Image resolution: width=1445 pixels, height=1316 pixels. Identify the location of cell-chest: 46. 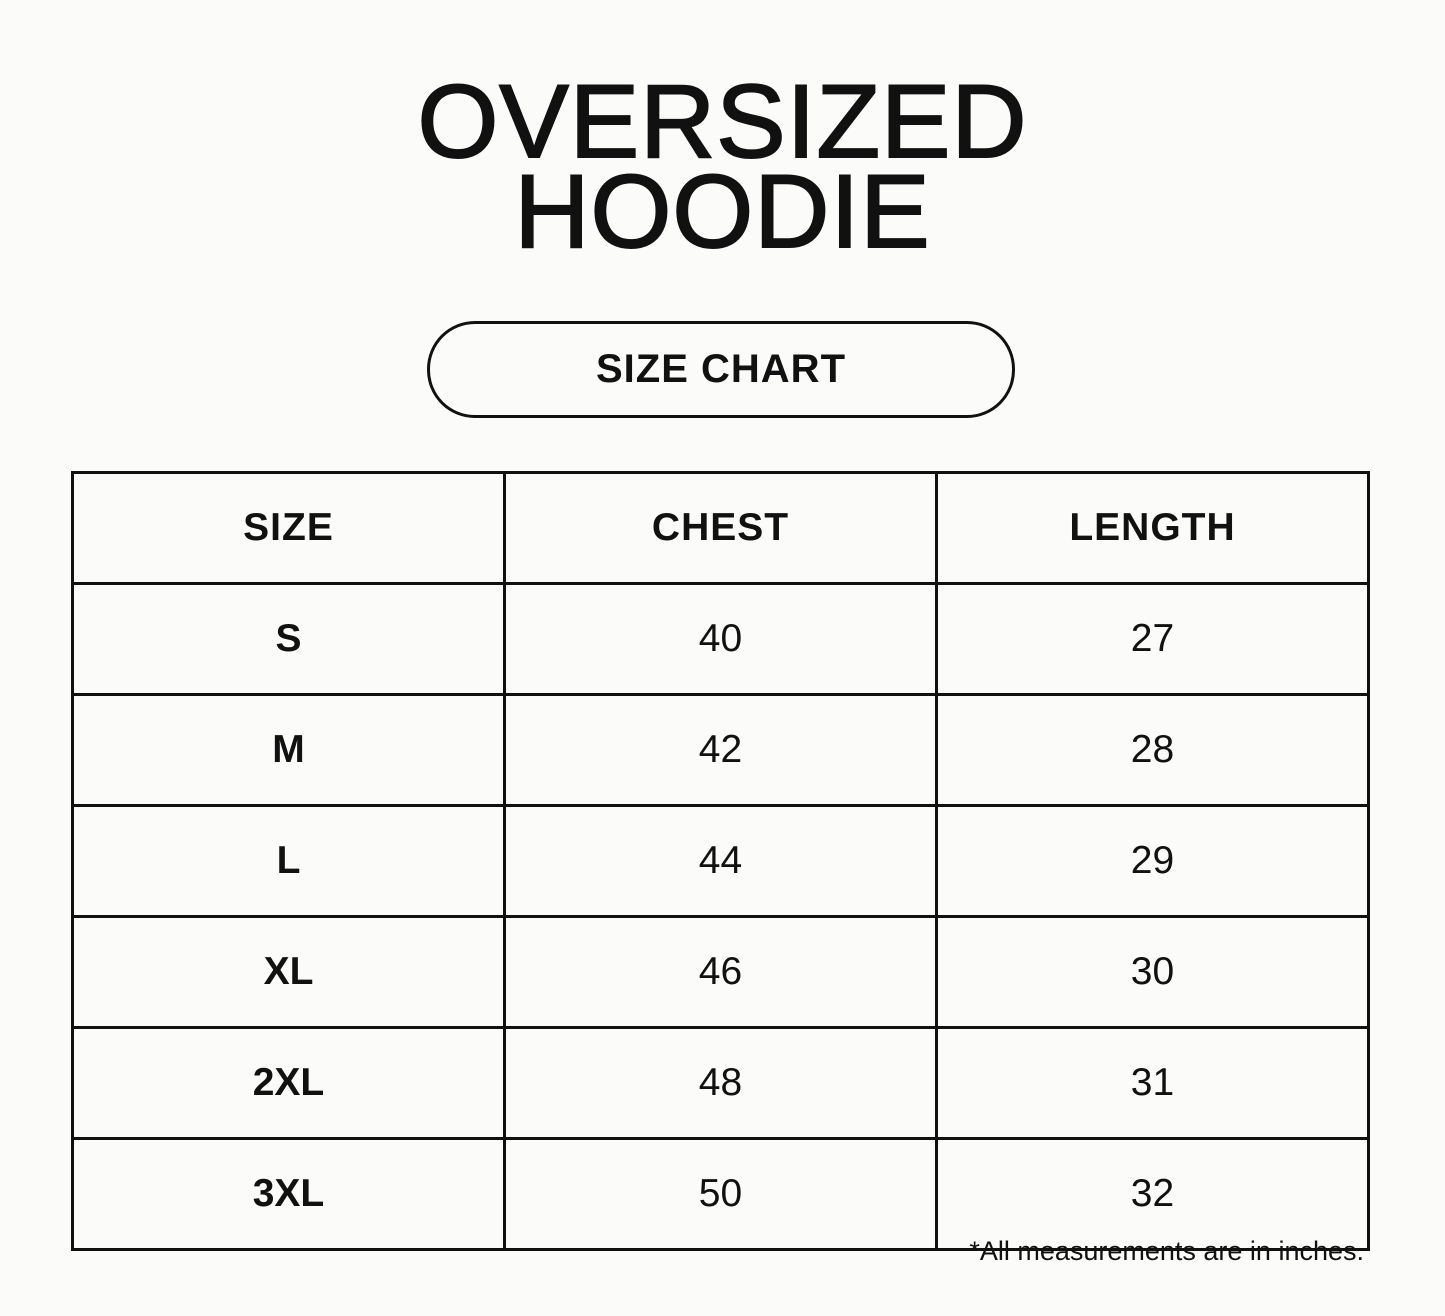
(720, 972).